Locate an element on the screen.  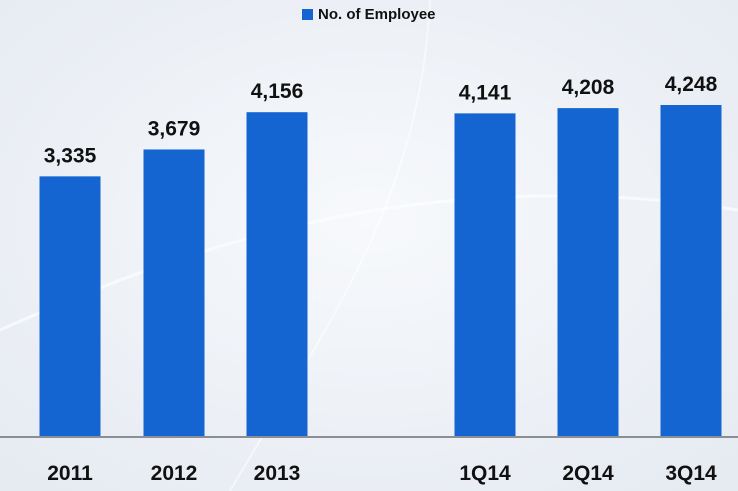
bar-value-label: 4,208 is located at coordinates (588, 87).